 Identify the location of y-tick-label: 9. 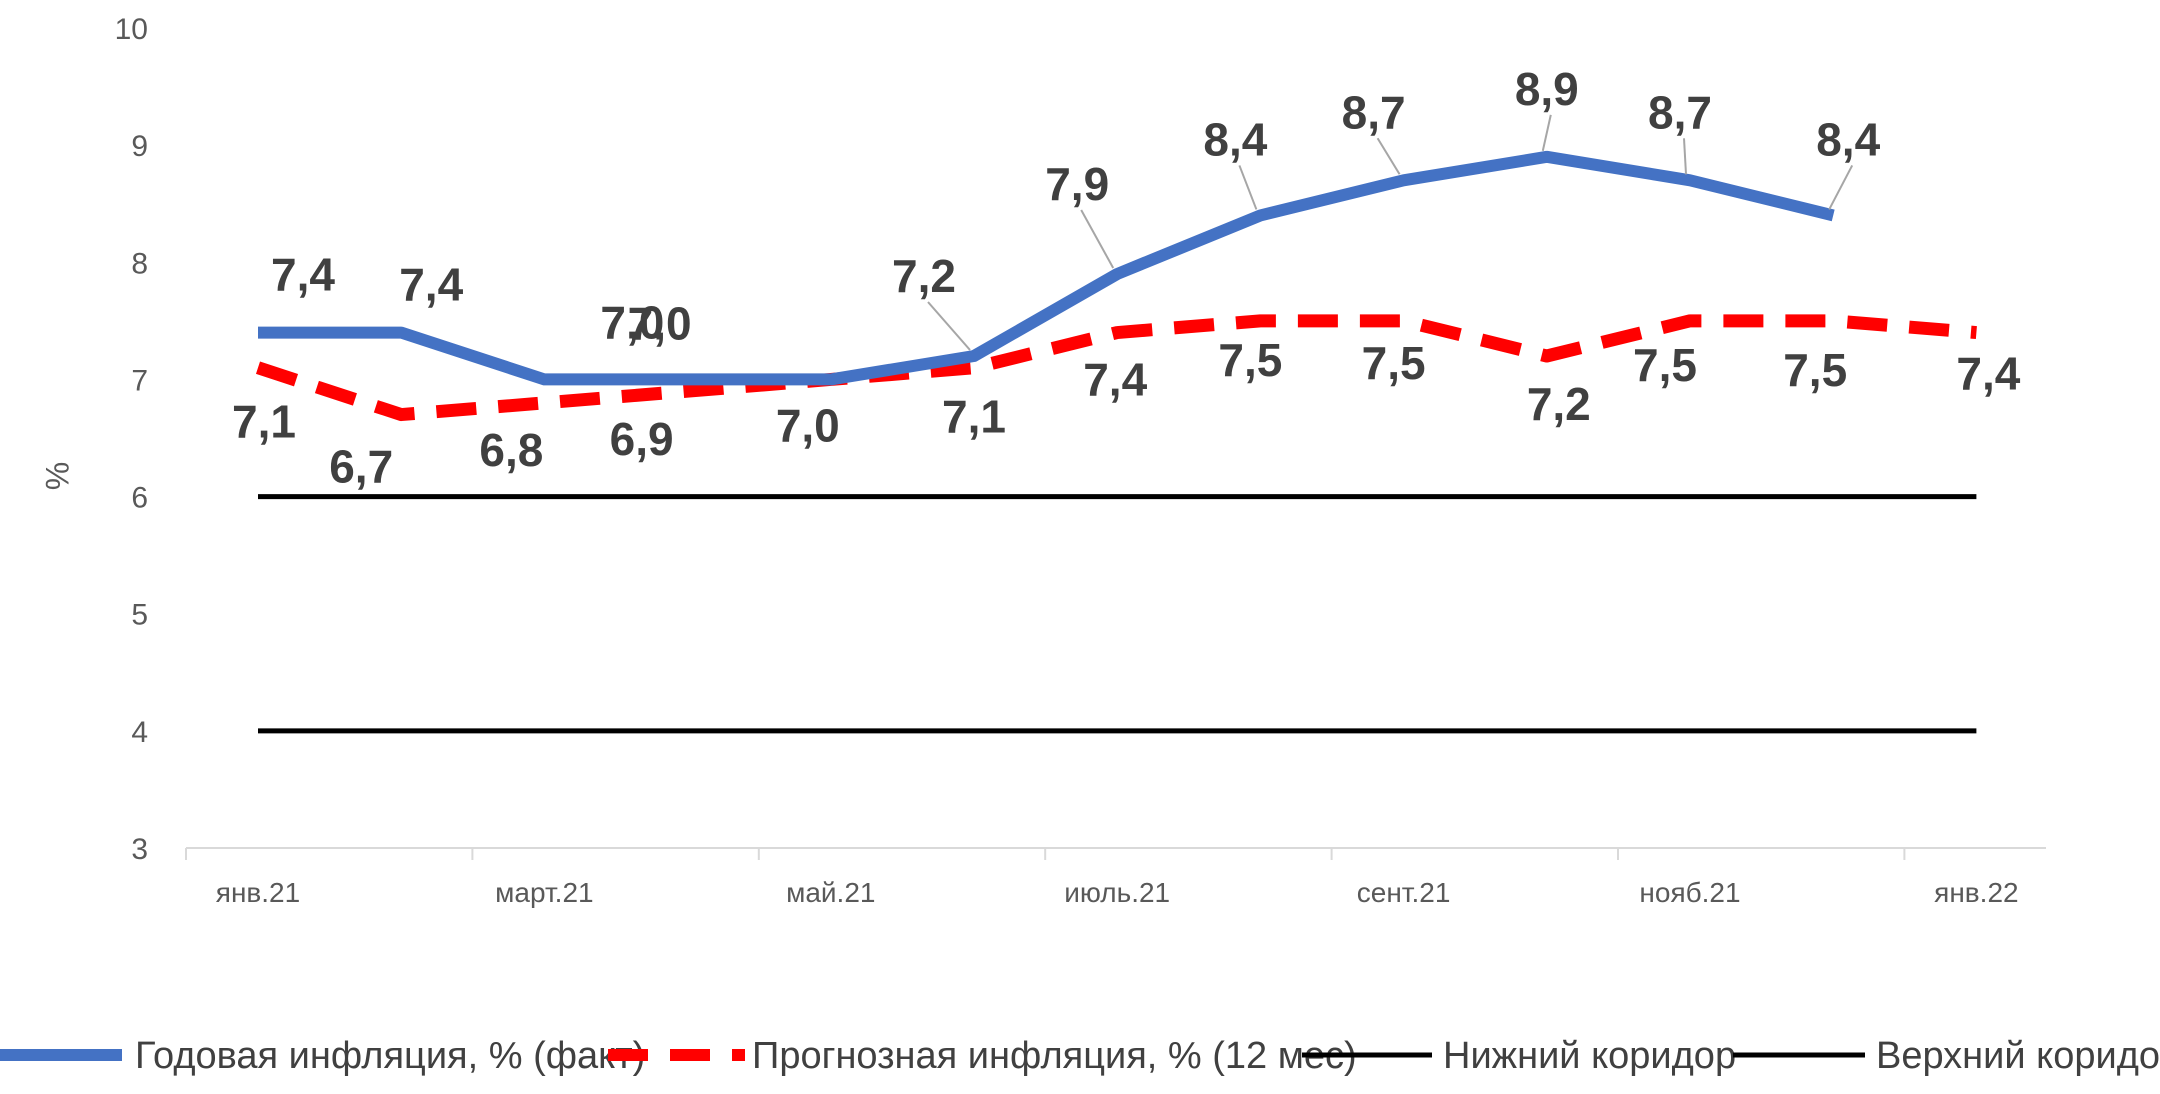
(139, 146).